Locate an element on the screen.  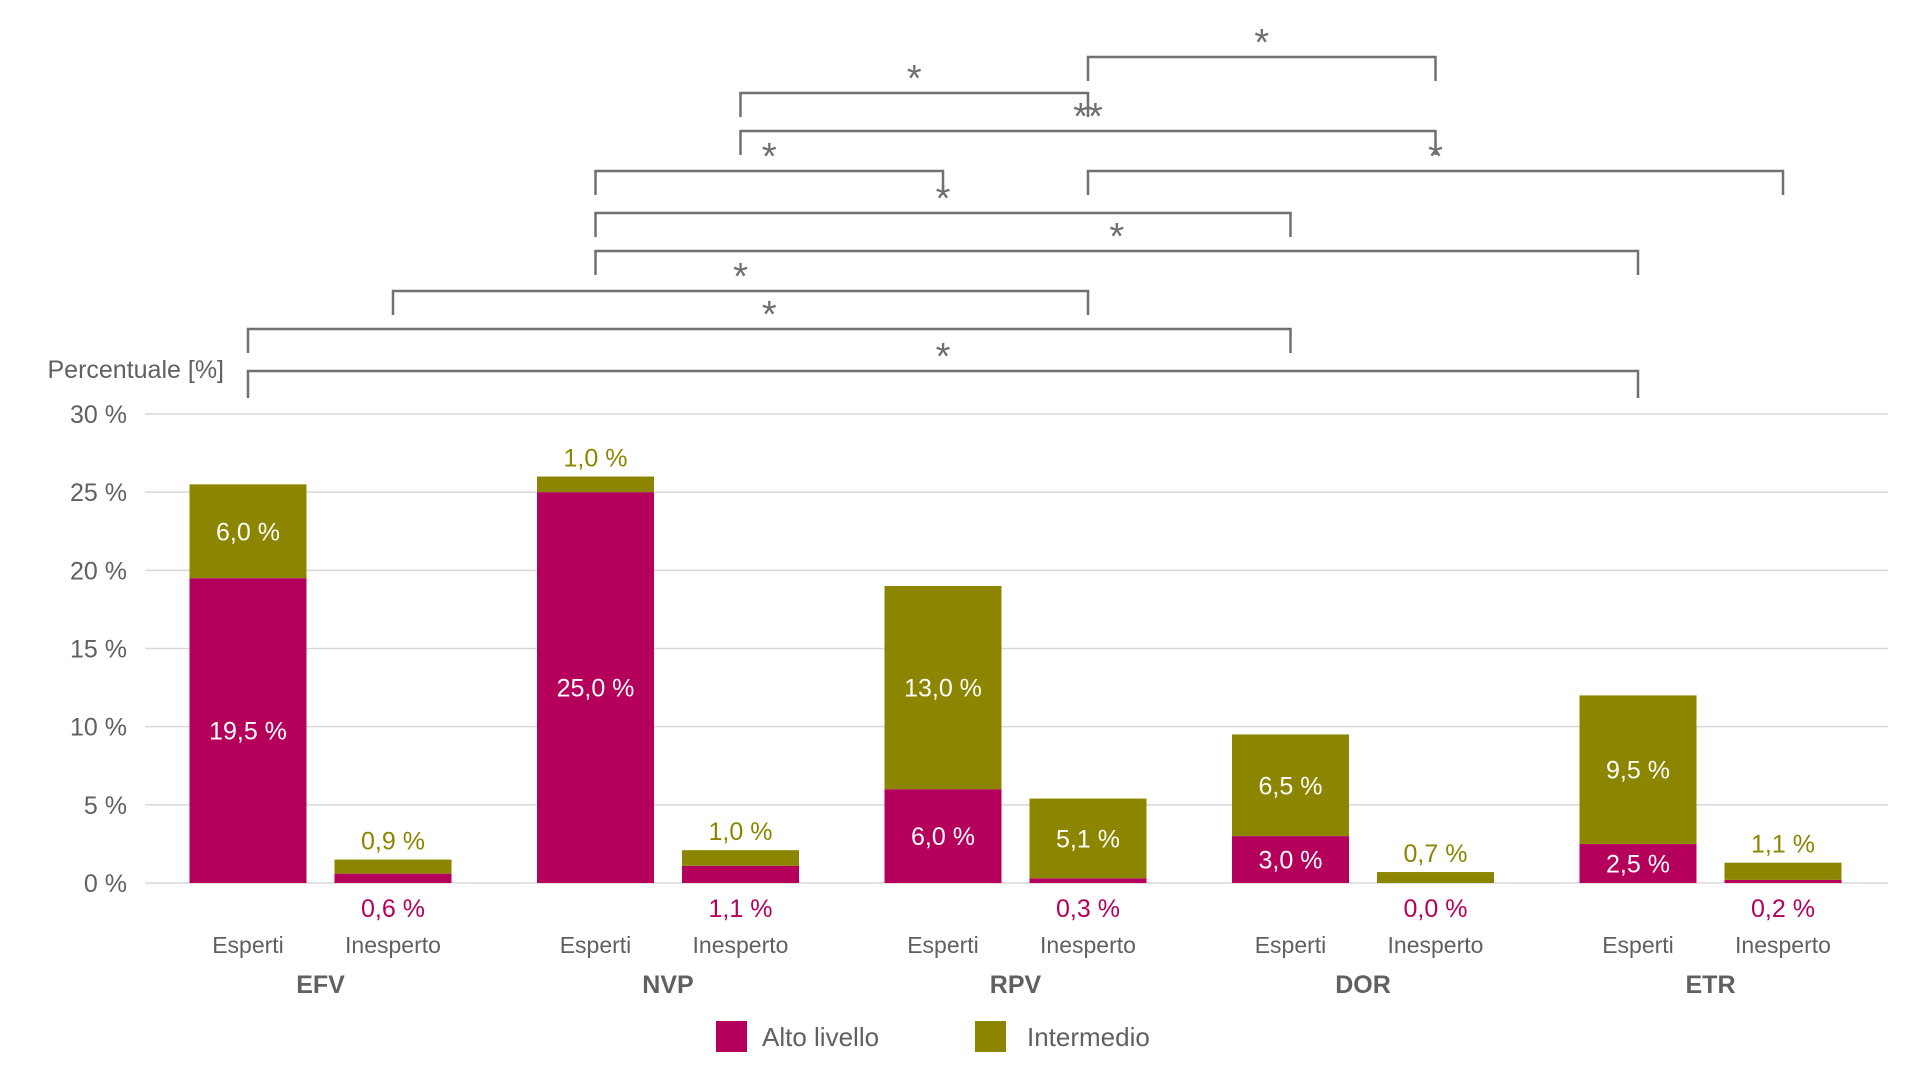
y-tick-label: 20 % is located at coordinates (98, 571).